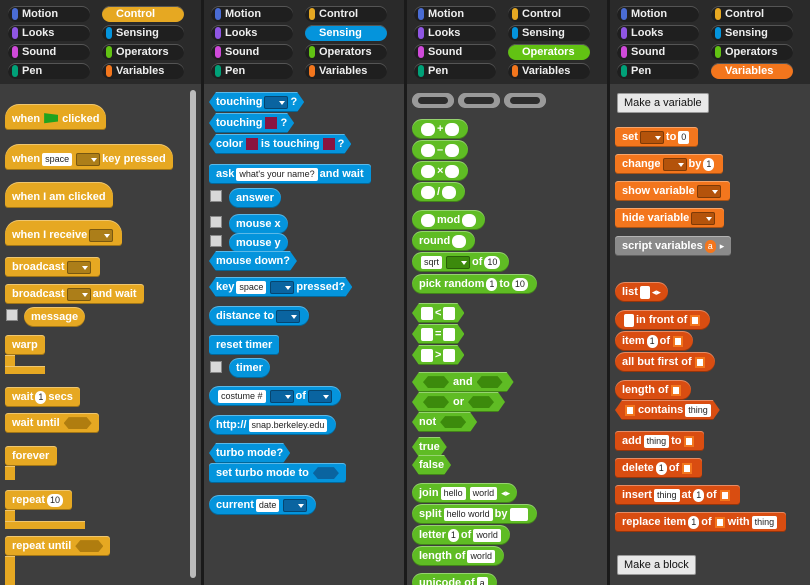  What do you see at coordinates (673, 246) in the screenshot?
I see `script-variables-block: script variables a ▸` at bounding box center [673, 246].